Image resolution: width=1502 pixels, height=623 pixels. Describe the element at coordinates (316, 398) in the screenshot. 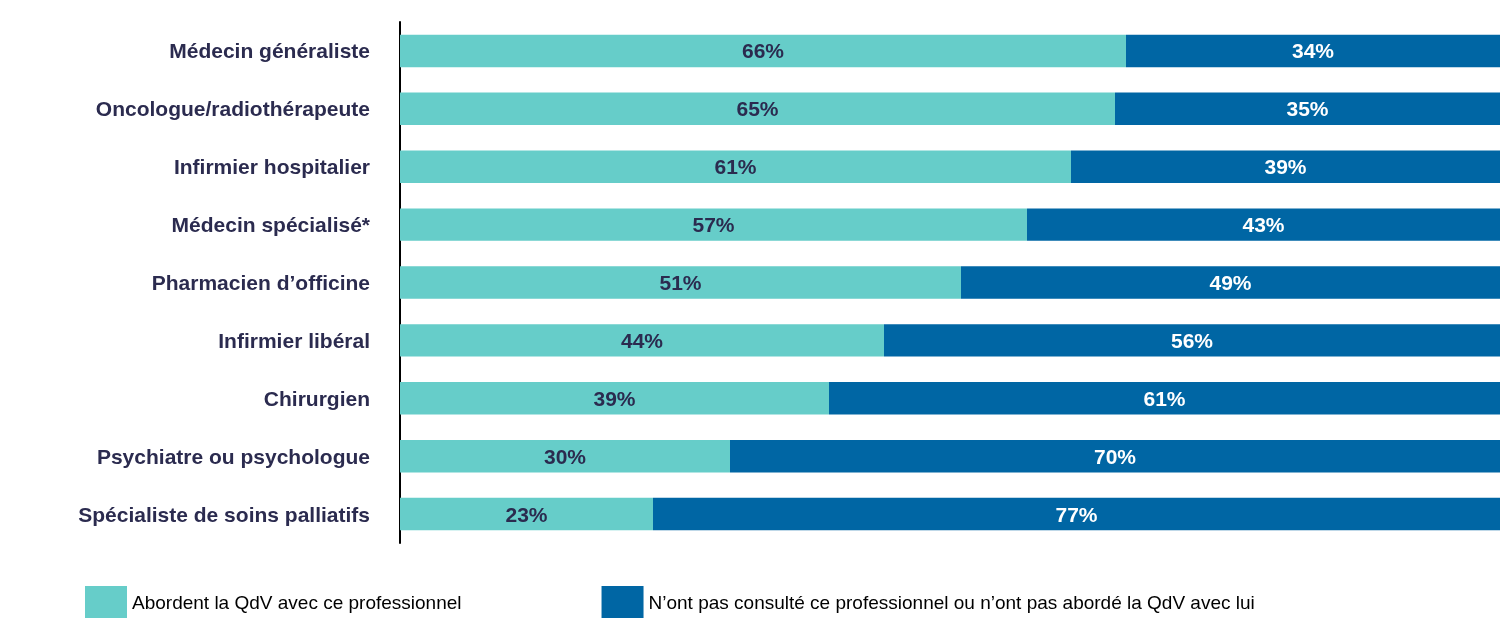

I see `y-tick-label: Chirurgien` at that location.